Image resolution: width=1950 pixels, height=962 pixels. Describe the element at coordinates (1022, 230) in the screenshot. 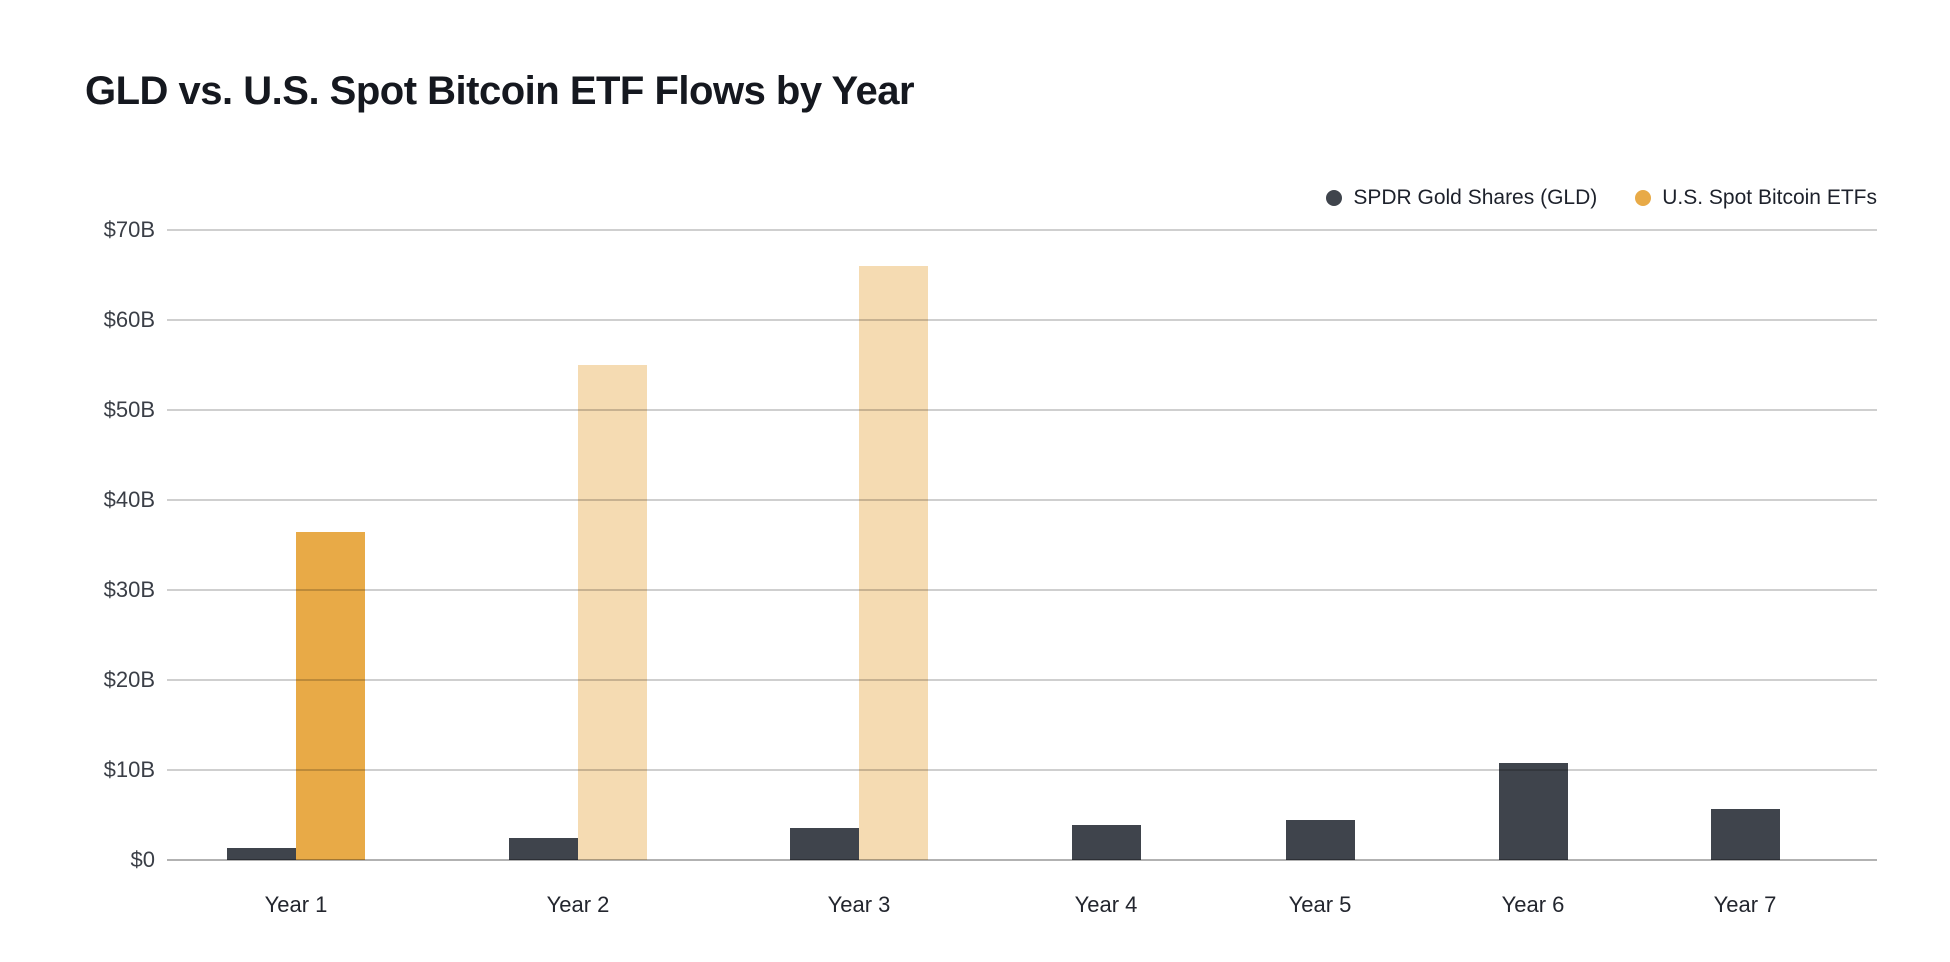

I see `gridline-70b` at that location.